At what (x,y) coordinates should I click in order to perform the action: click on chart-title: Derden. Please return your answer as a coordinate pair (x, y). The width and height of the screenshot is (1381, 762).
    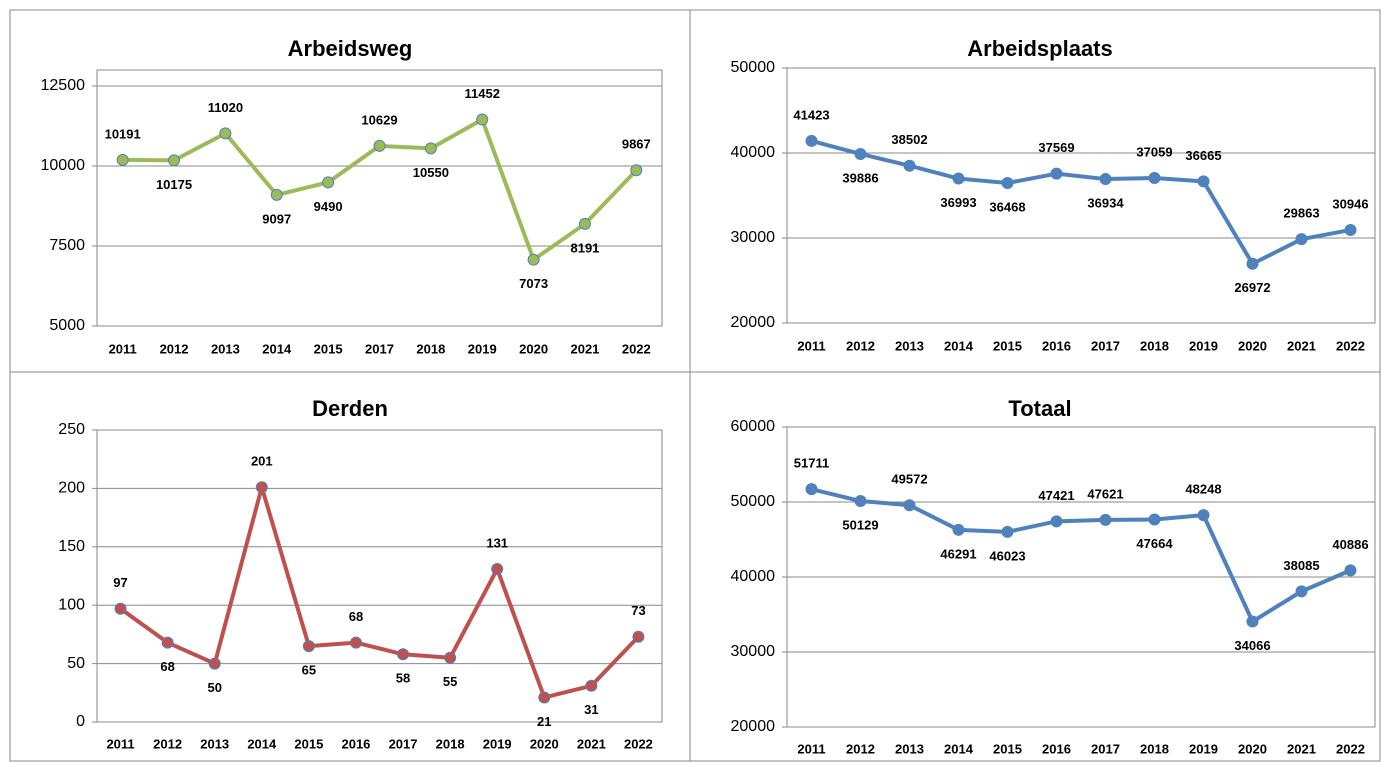
    Looking at the image, I should click on (350, 408).